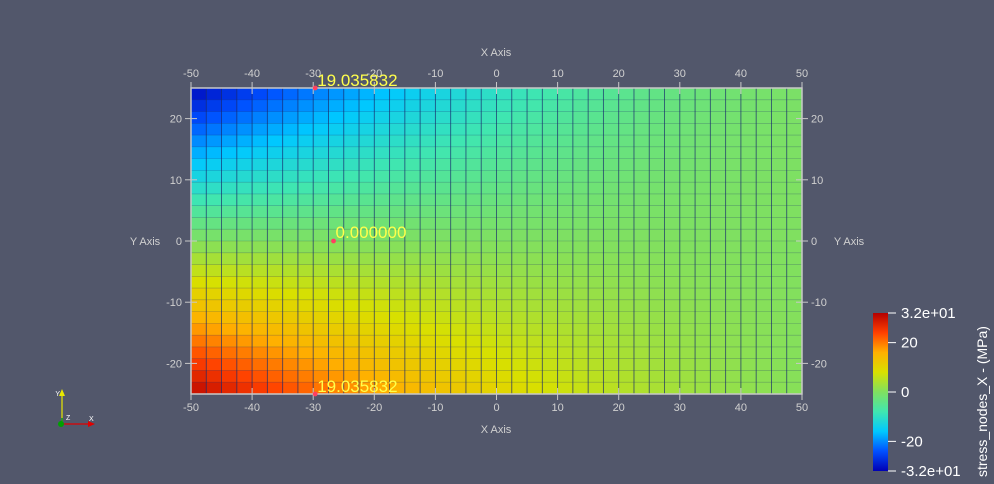 This screenshot has height=484, width=994. I want to click on colorbar-tick-label: 0, so click(905, 392).